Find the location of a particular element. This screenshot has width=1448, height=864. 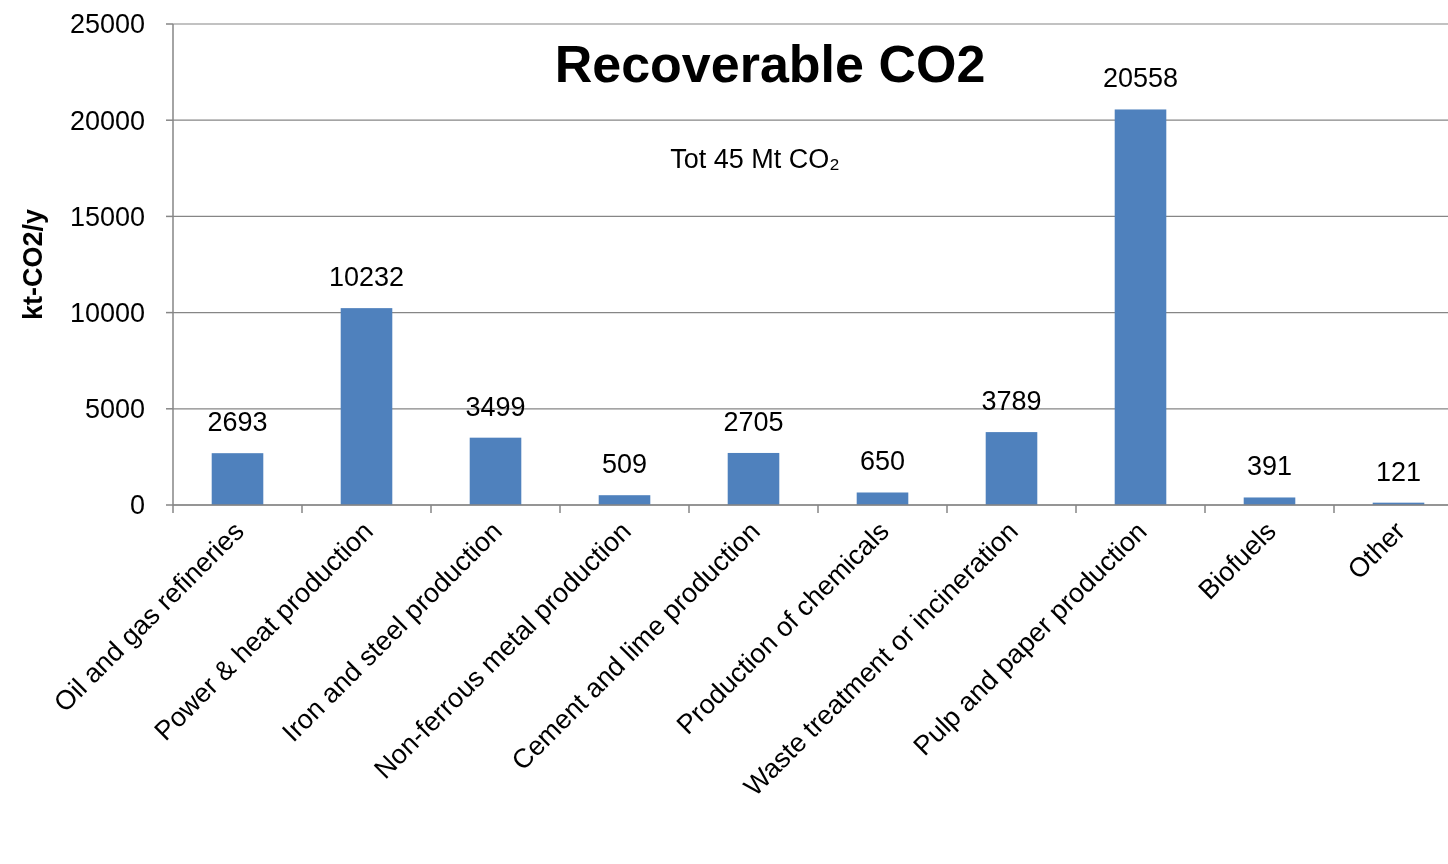

y-tick-label: 5000 is located at coordinates (114, 409).